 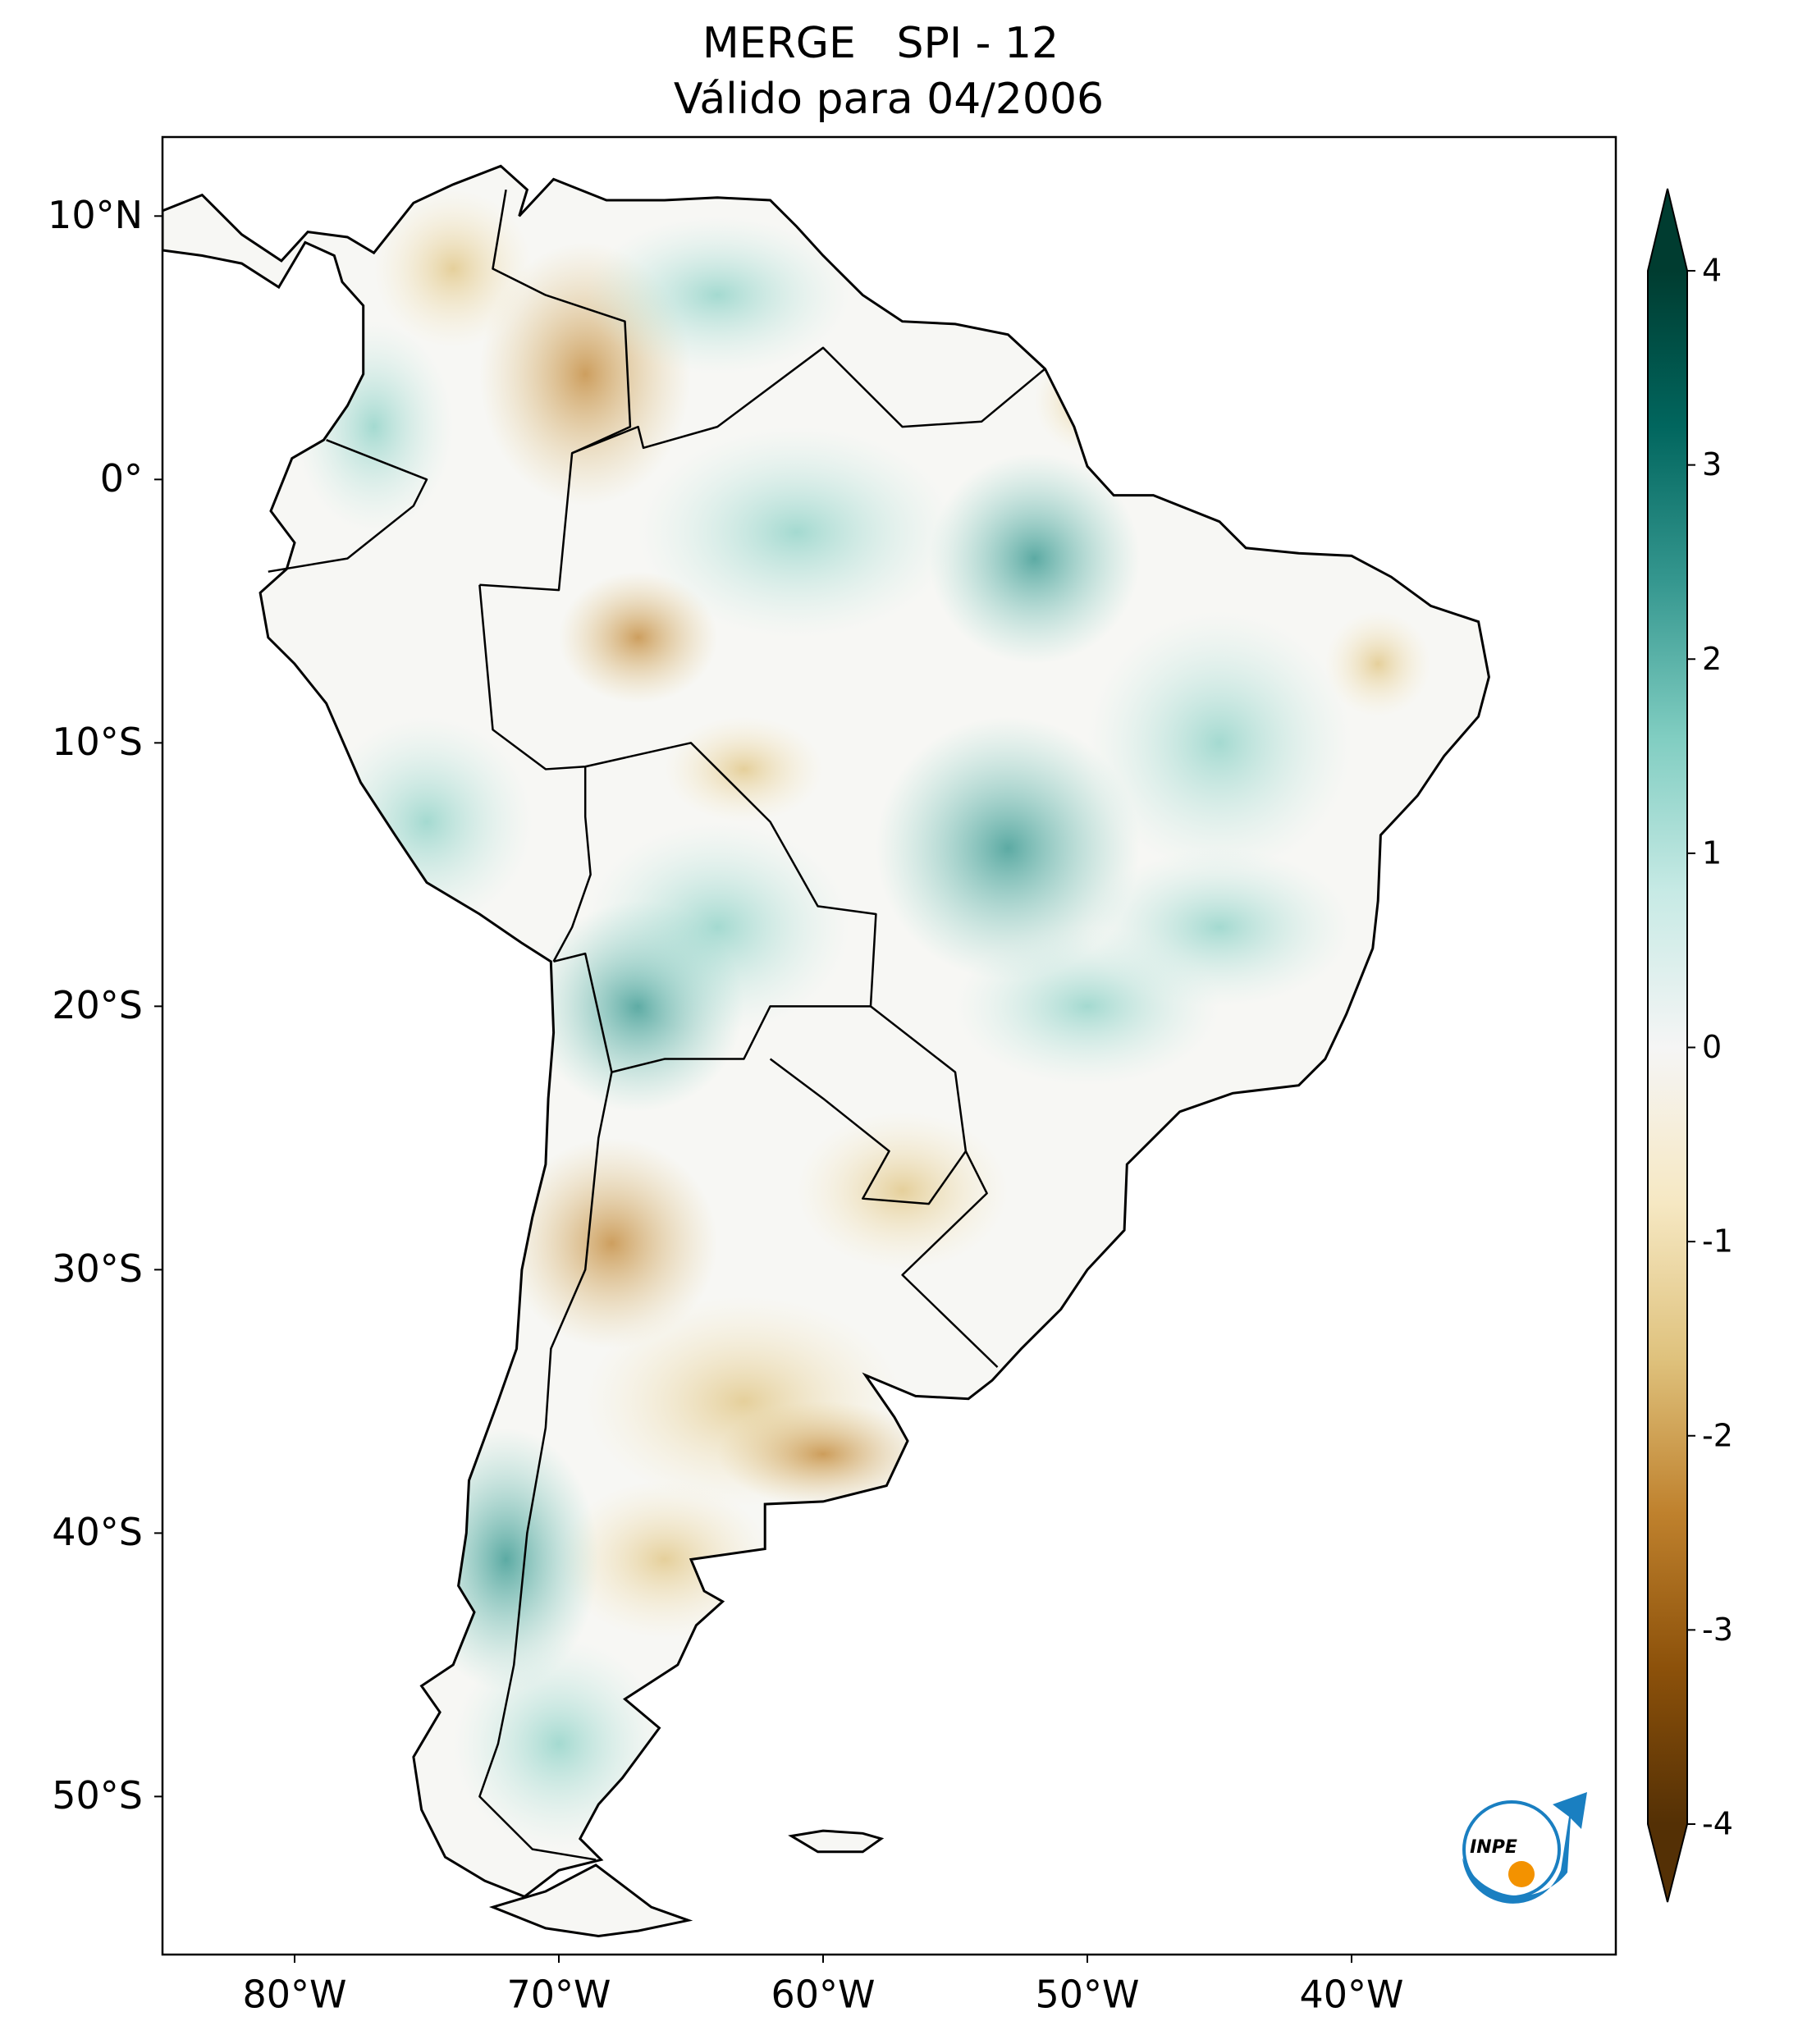 I want to click on colorbar-tick-label: 1, so click(x=1712, y=853).